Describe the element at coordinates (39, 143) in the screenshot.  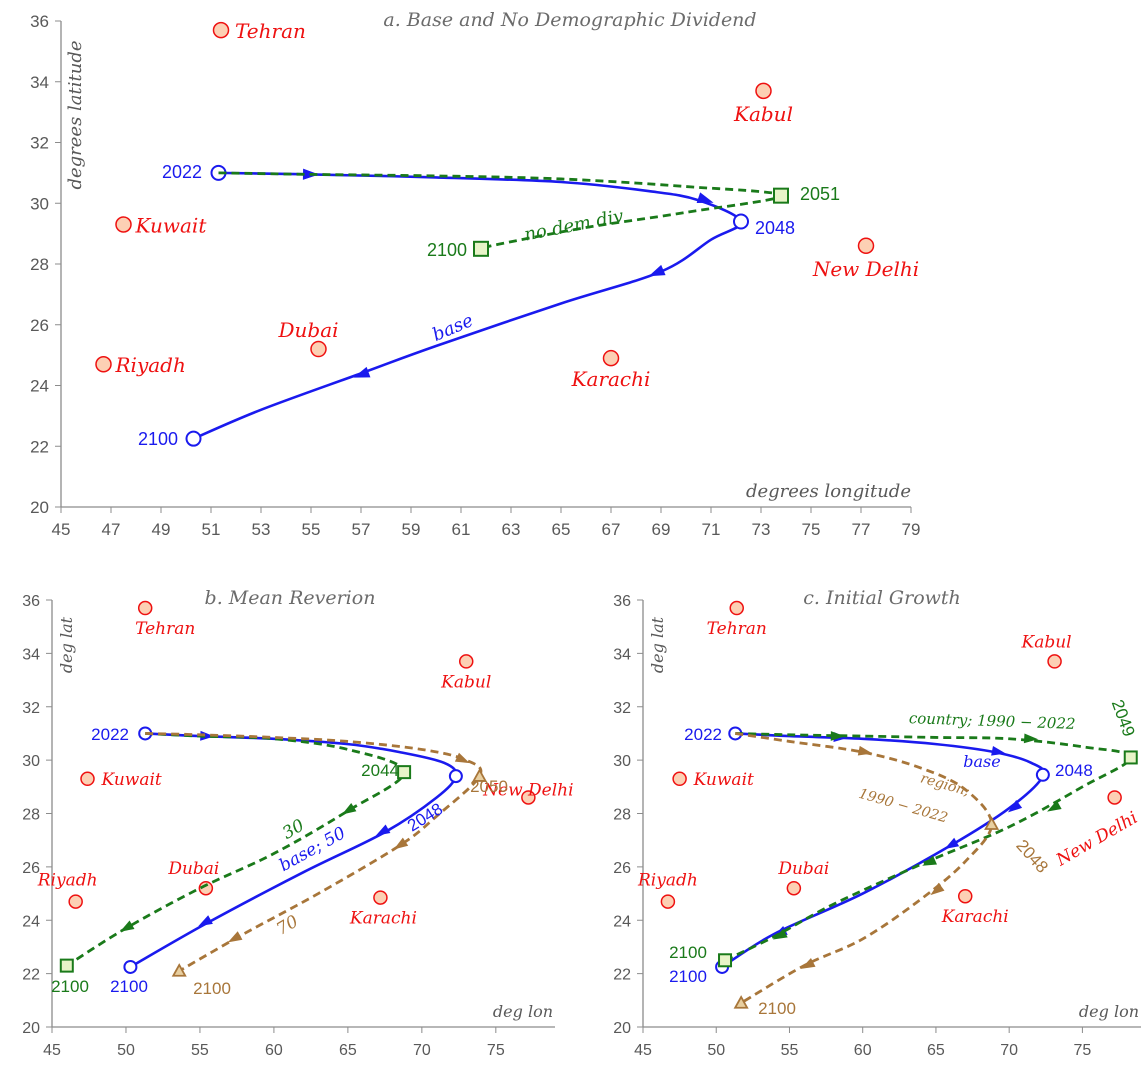
I see `y-tick-label: 32` at that location.